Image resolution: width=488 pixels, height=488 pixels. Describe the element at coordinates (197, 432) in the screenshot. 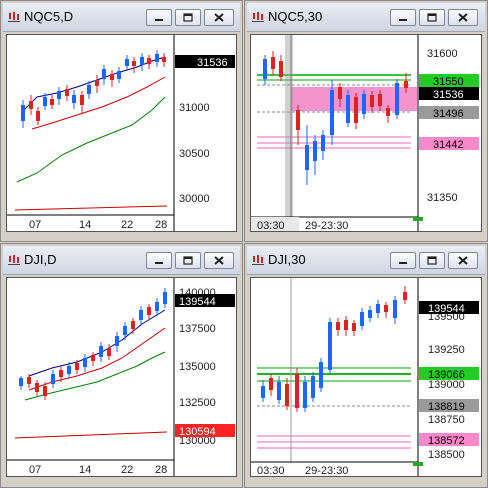

I see `price-label-text: 130594` at that location.